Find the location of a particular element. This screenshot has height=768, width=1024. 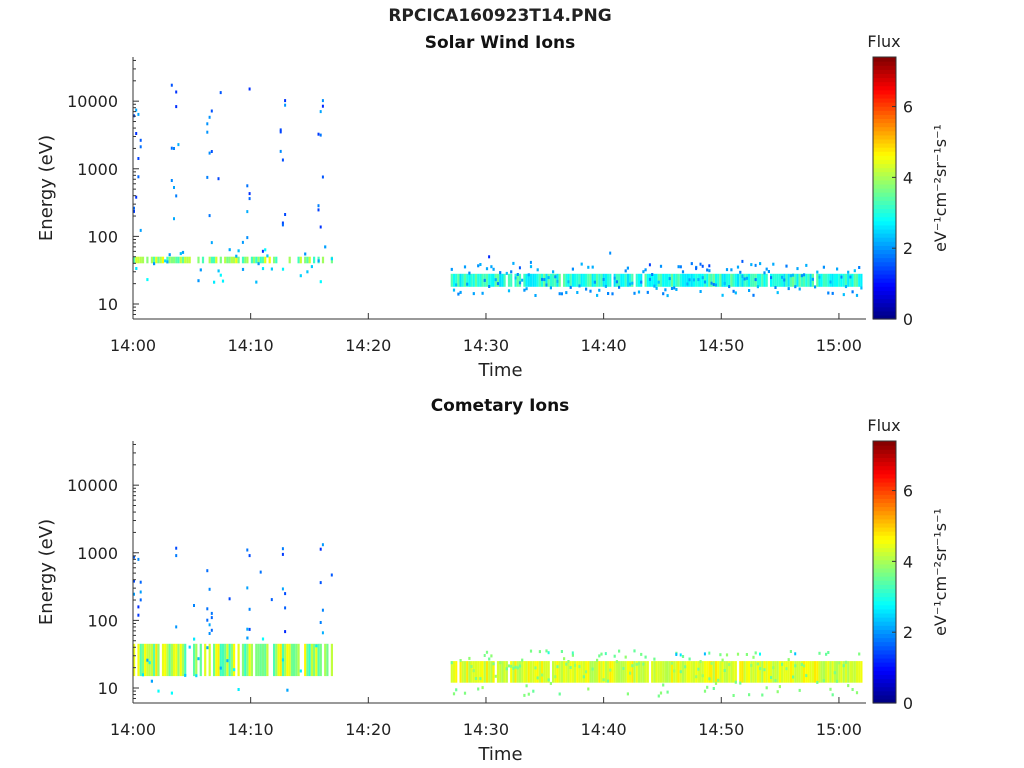

colorbar-label: Flux is located at coordinates (883, 41).